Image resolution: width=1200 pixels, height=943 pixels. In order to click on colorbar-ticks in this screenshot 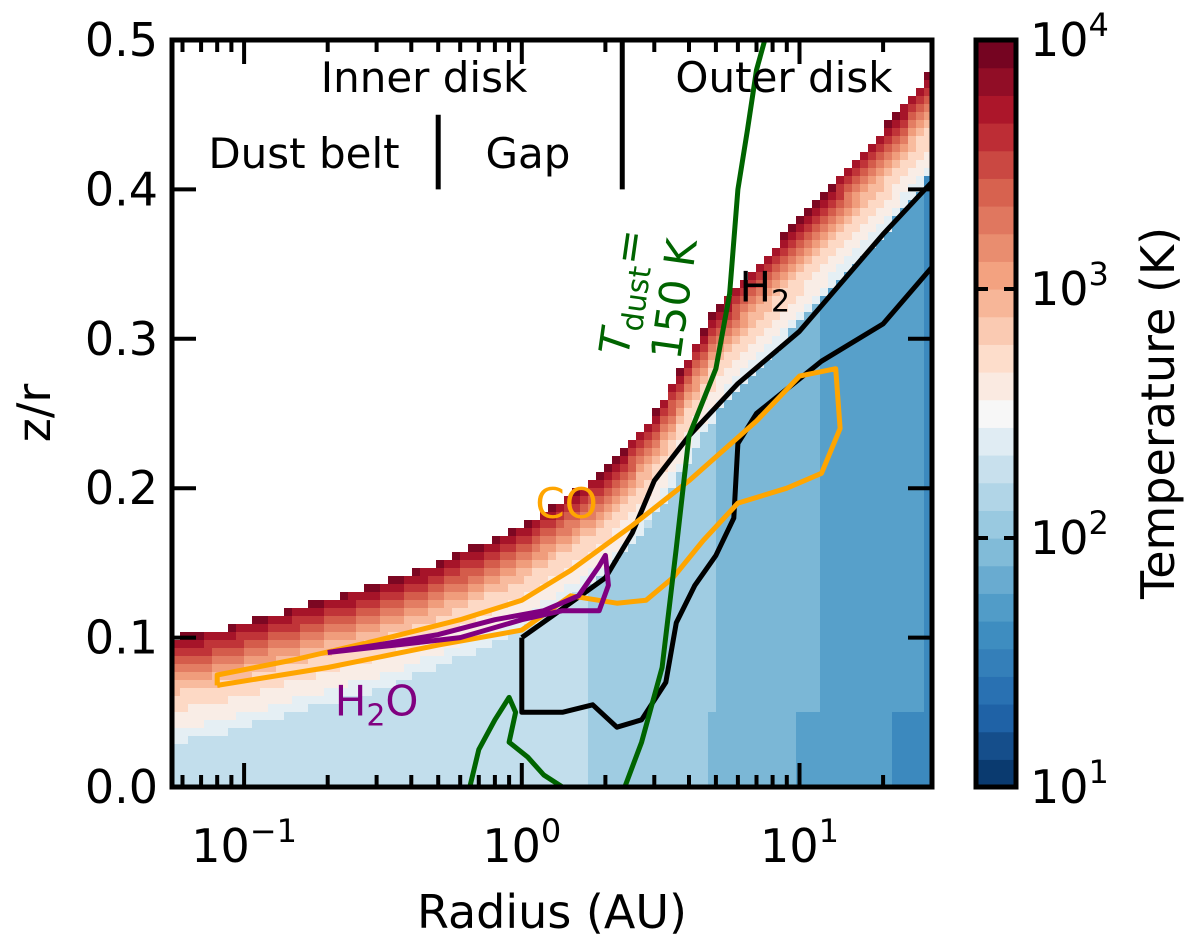, I will do `click(996, 413)`.